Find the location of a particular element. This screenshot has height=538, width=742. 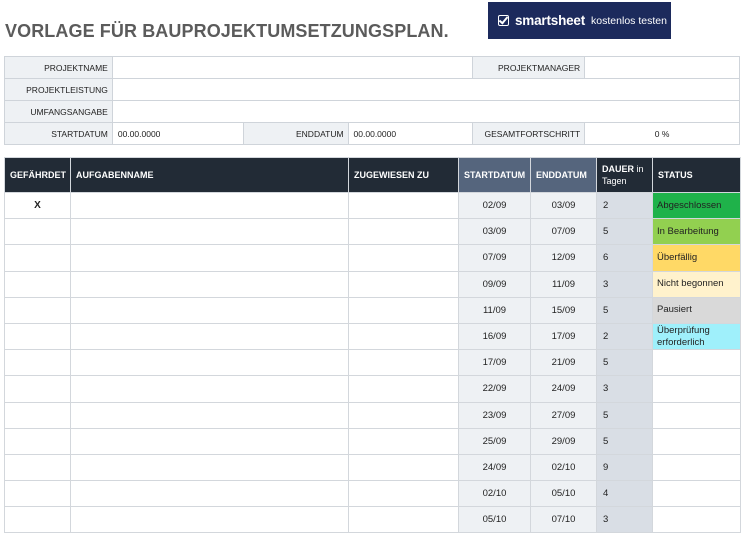

gesamtfortschritt-field: 0 % is located at coordinates (662, 134).